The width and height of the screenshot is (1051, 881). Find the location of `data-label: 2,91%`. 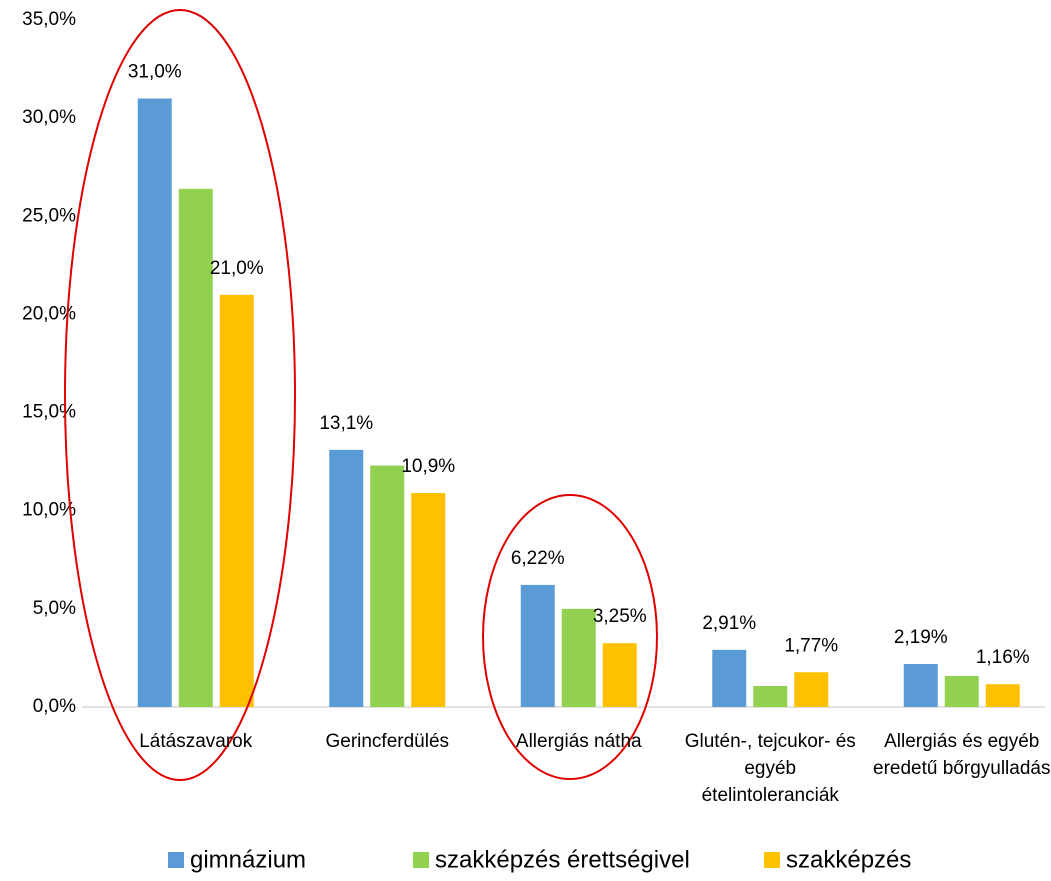

data-label: 2,91% is located at coordinates (729, 623).